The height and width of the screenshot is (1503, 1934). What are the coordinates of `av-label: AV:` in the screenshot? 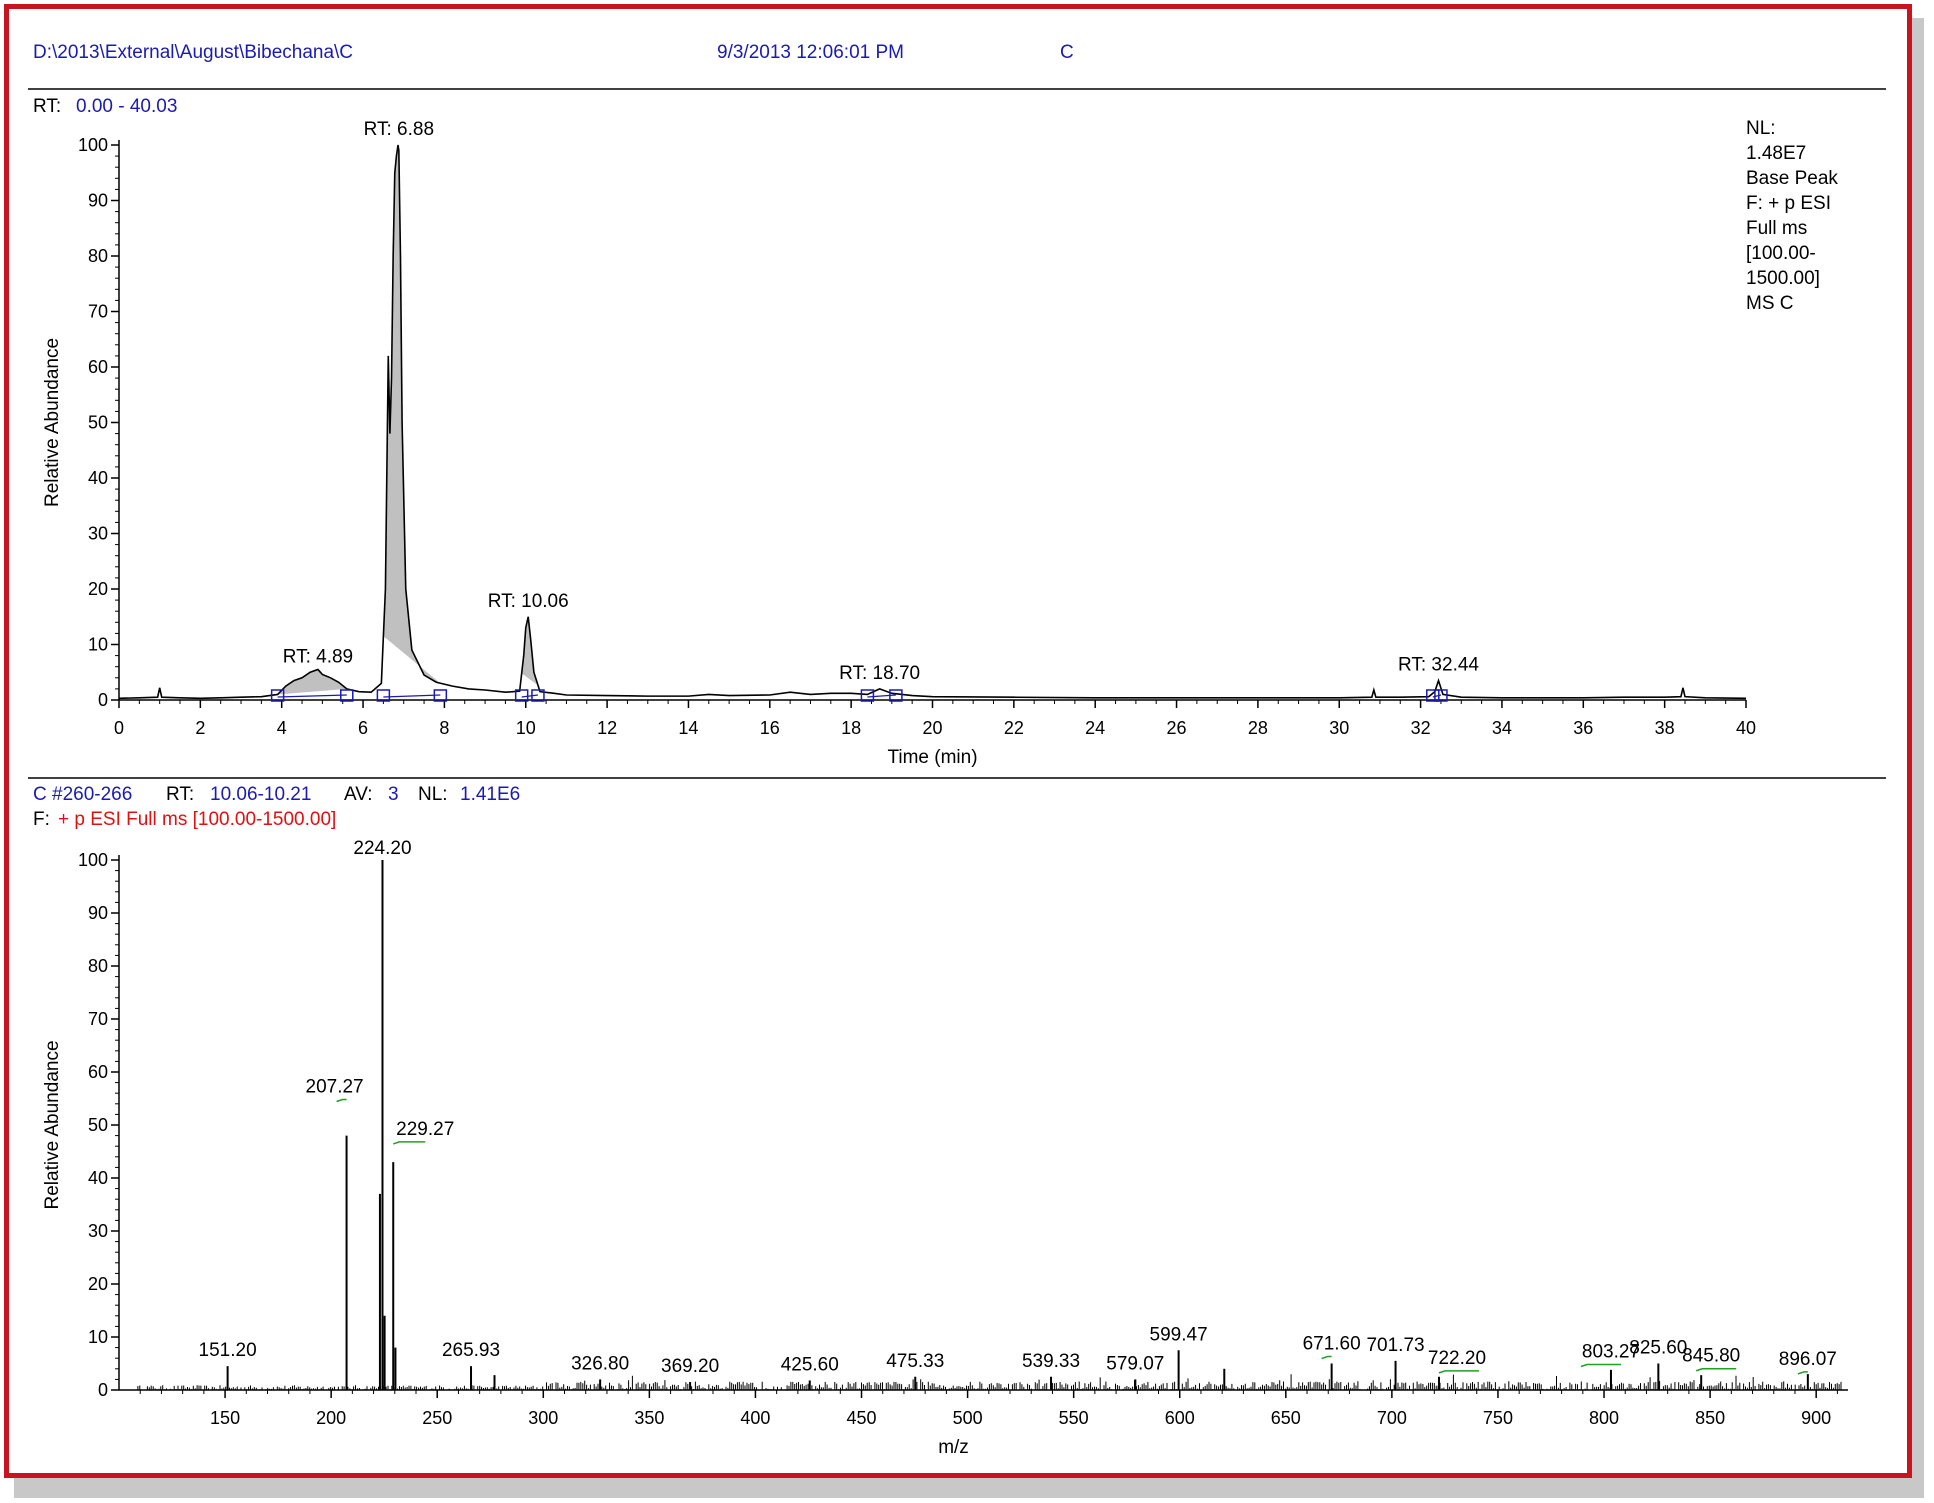 It's located at (358, 794).